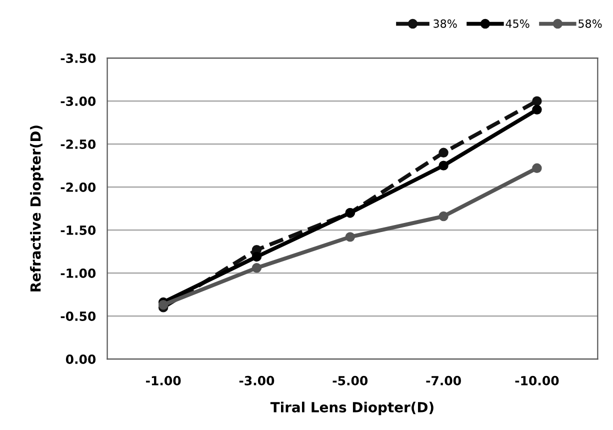  I want to click on y-tick-label: -2.50, so click(78, 144).